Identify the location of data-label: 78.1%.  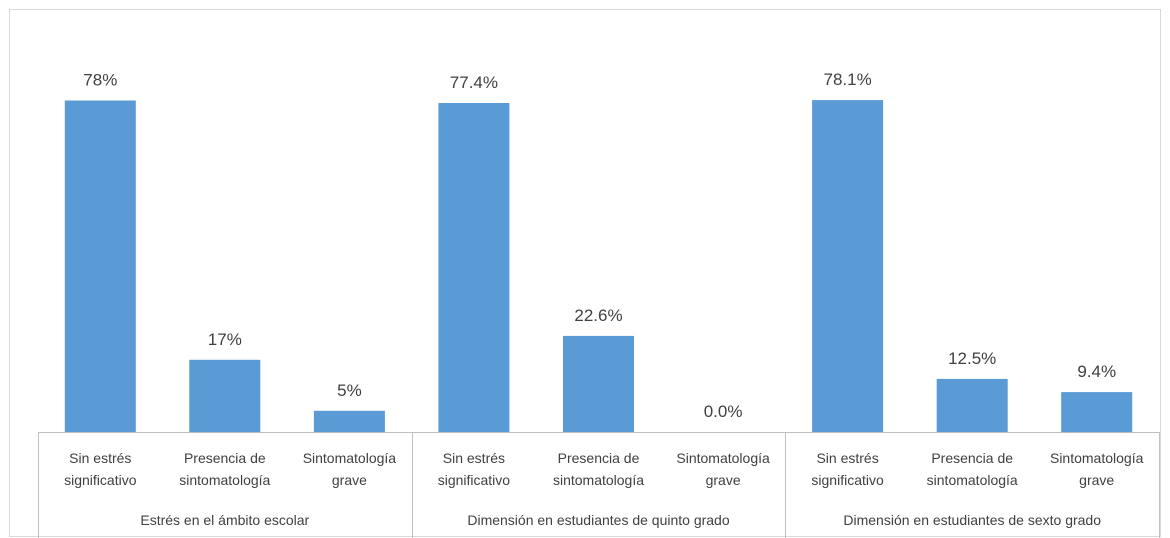
(847, 79).